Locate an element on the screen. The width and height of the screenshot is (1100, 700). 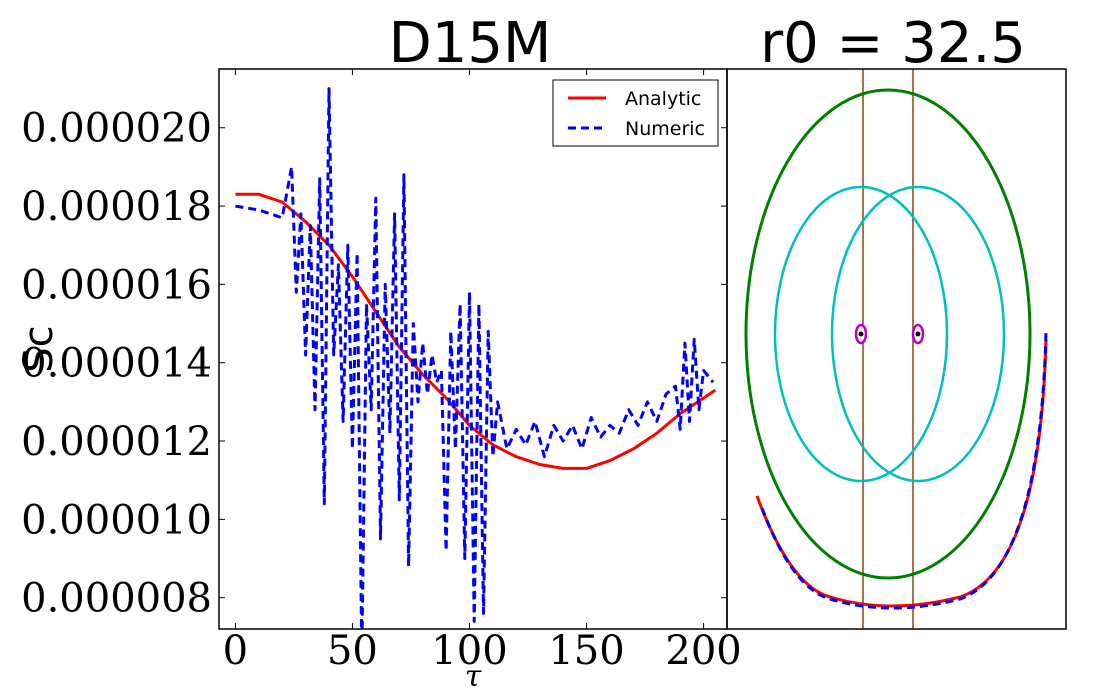
legend-numeric-label: Numeric is located at coordinates (665, 129).